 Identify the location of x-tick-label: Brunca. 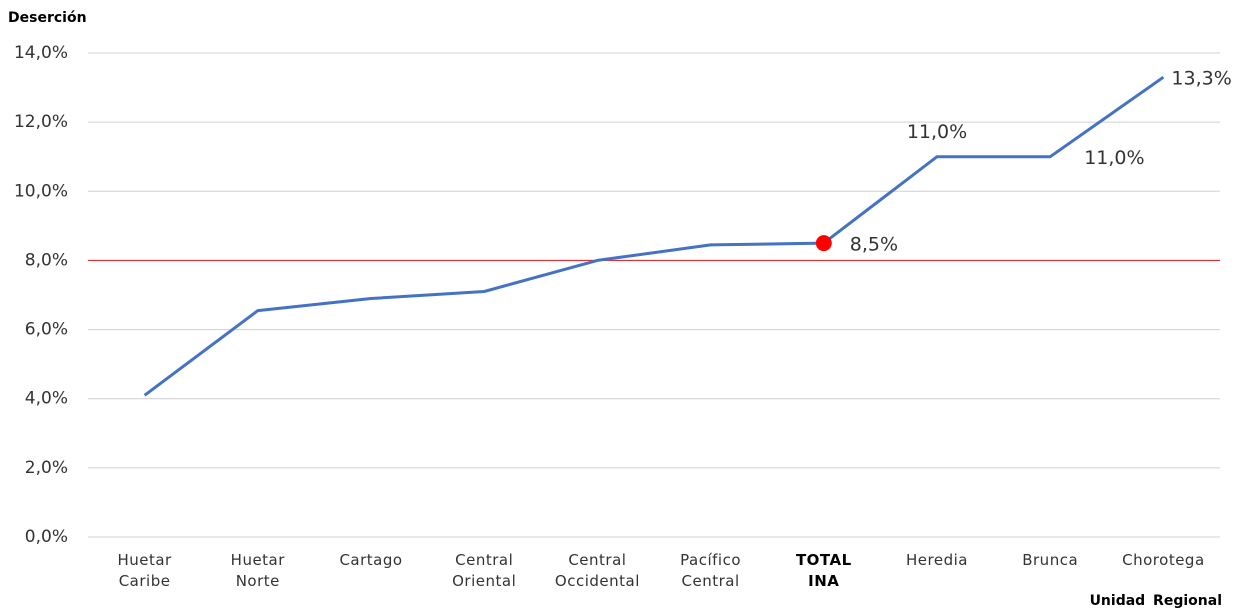
(1050, 560).